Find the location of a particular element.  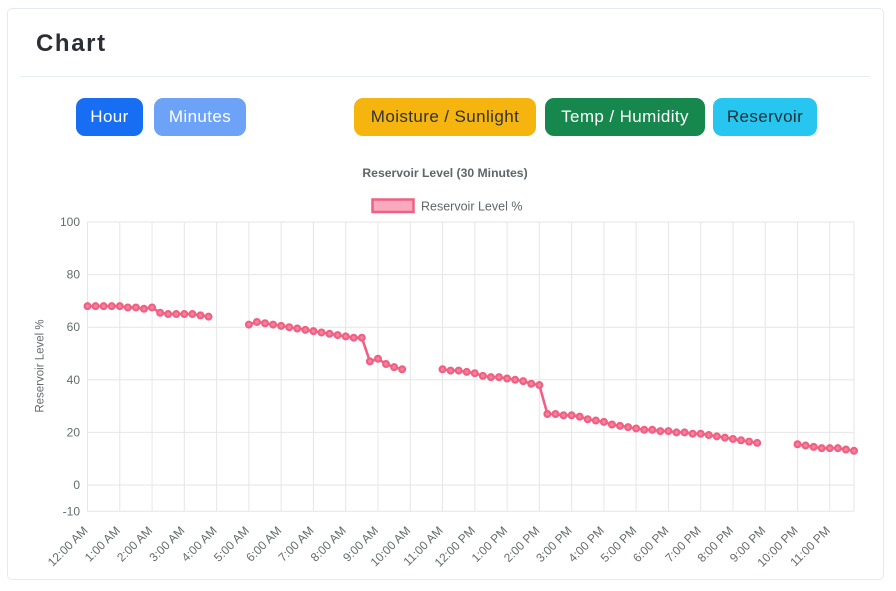

svg-text: Reservoir Level (30 Minutes) is located at coordinates (444, 173).